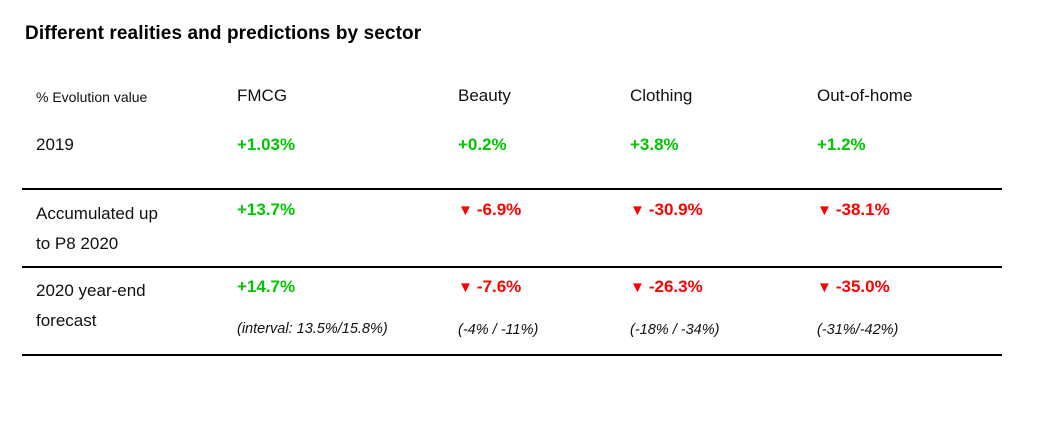 This screenshot has width=1062, height=422. I want to click on value-out-of-home-forecast: ▼ -35.0% (-31%/-42%), so click(909, 315).